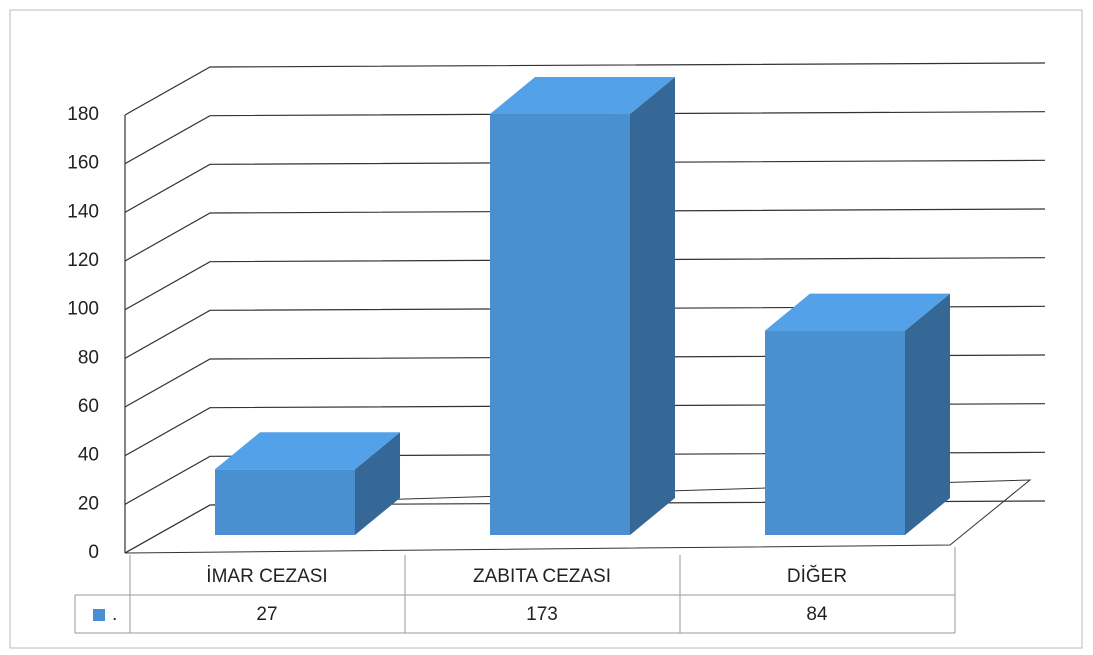 This screenshot has width=1093, height=655. Describe the element at coordinates (515, 590) in the screenshot. I see `table-grid` at that location.